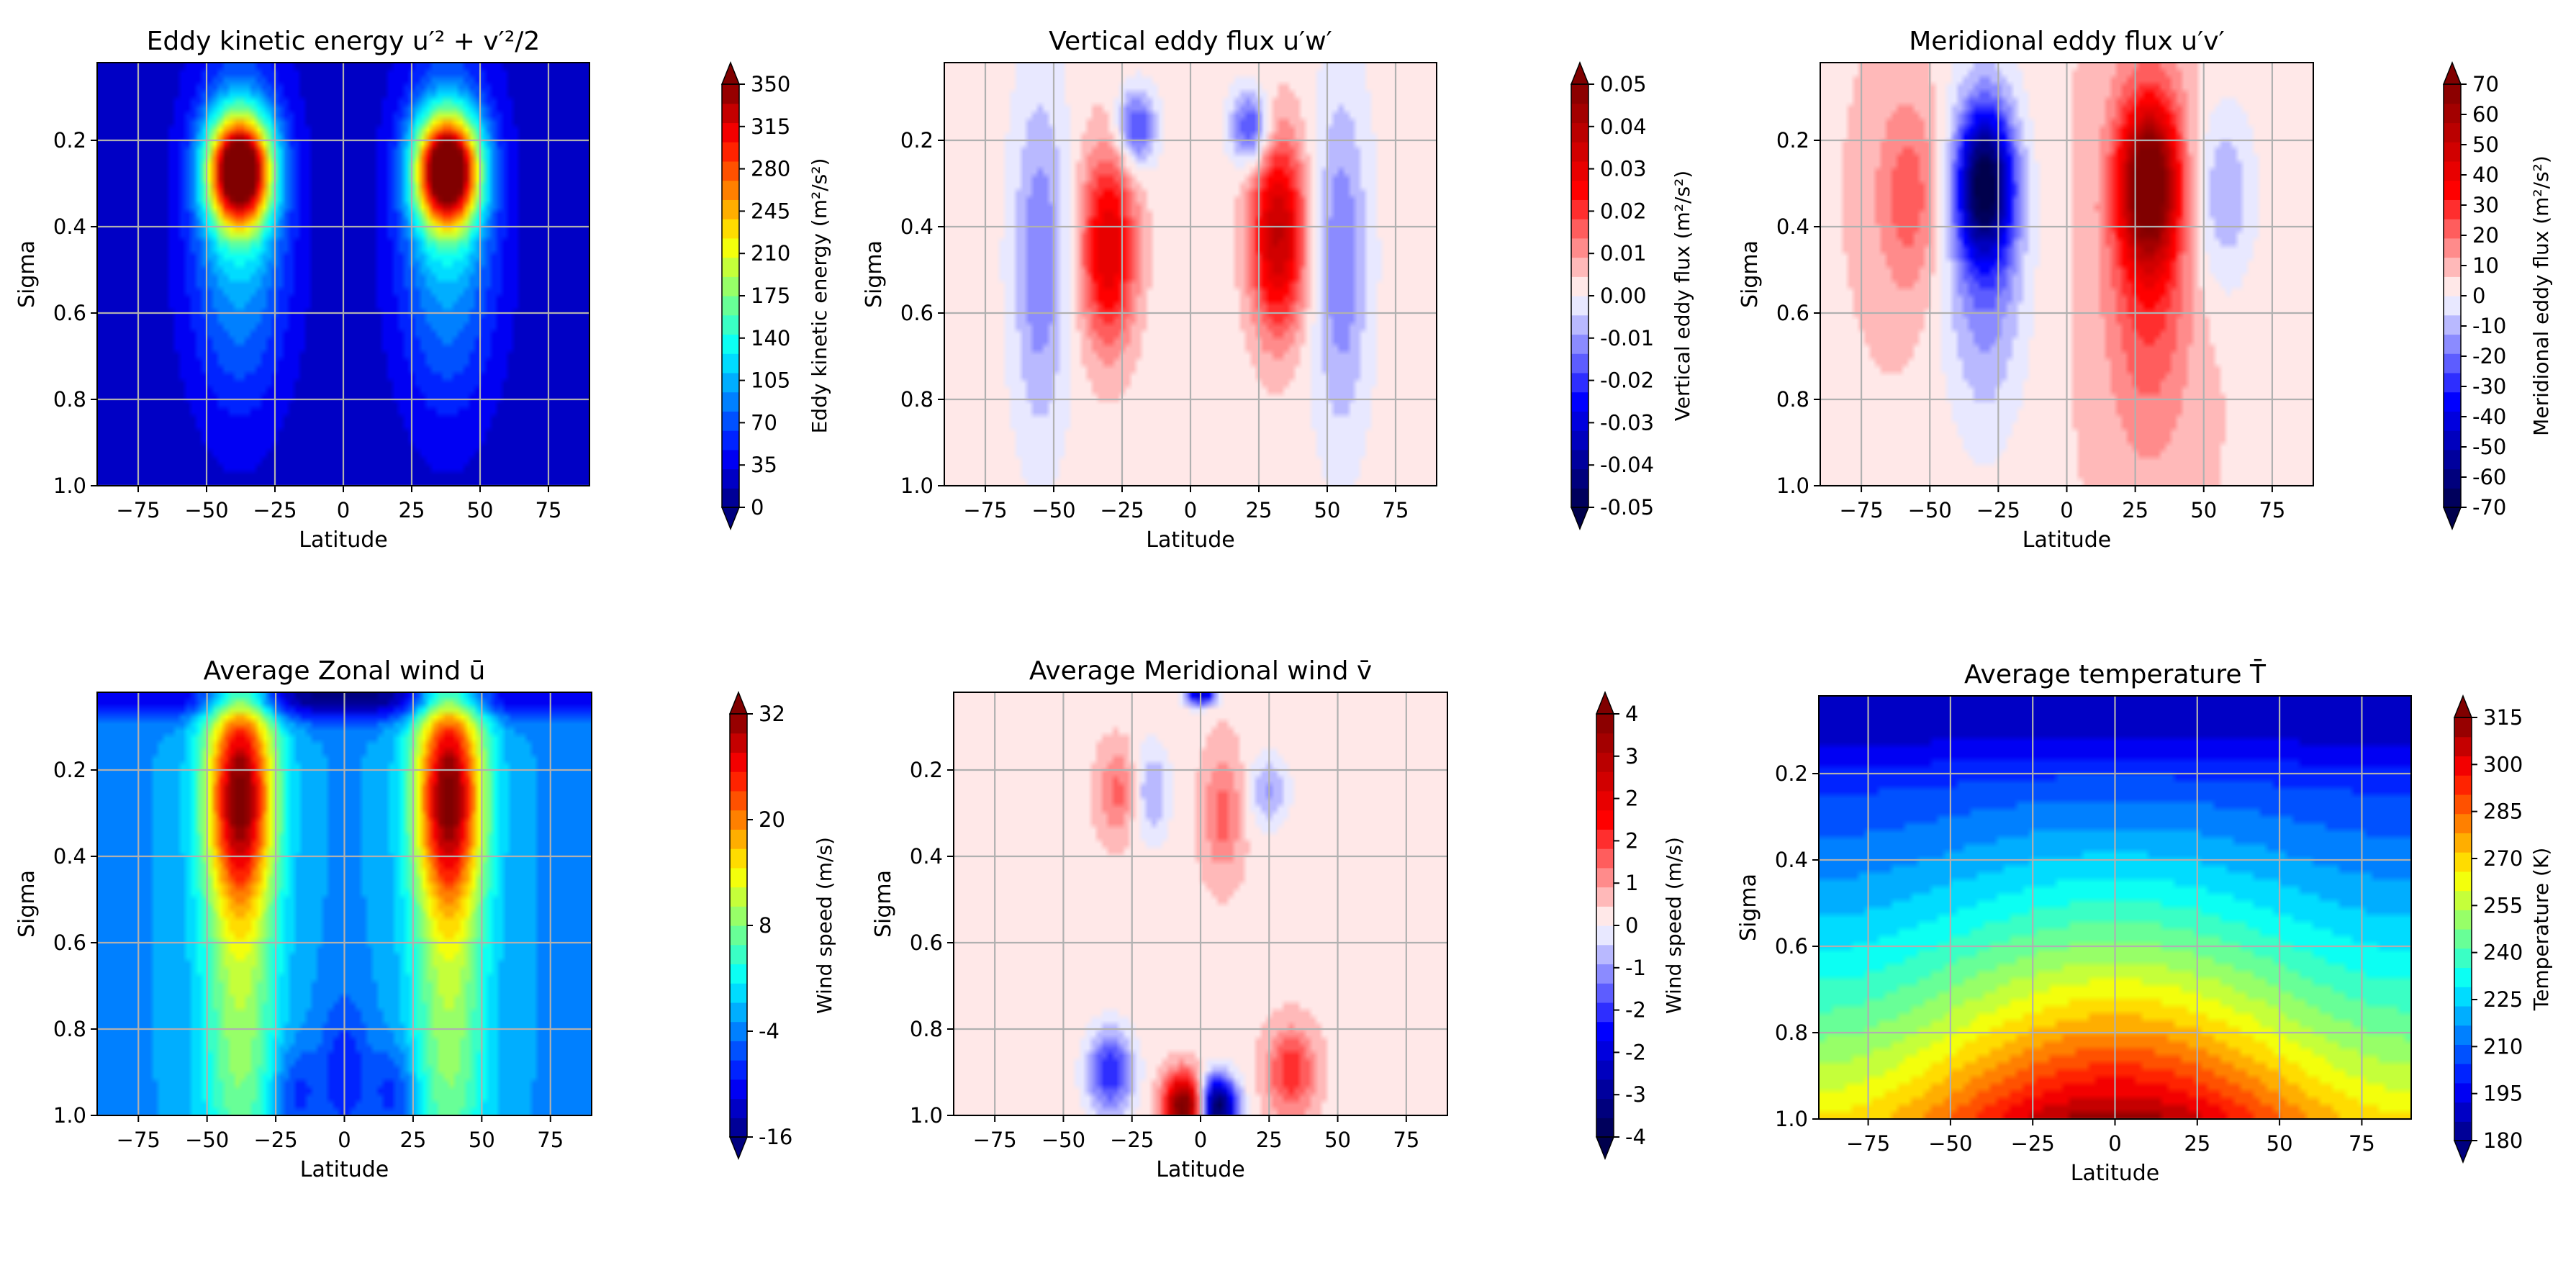 This screenshot has height=1273, width=2576. Describe the element at coordinates (2486, 265) in the screenshot. I see `colorbar-tick-label: 10` at that location.